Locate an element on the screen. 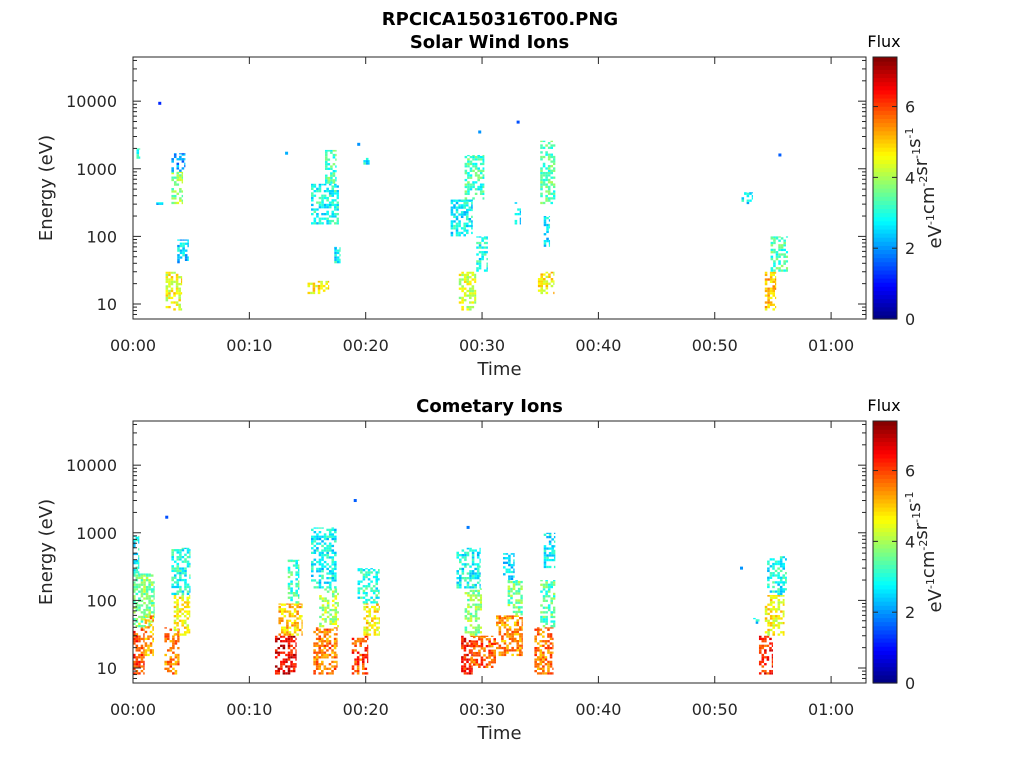 The height and width of the screenshot is (768, 1024). colorbar-tick-label: 6 is located at coordinates (910, 471).